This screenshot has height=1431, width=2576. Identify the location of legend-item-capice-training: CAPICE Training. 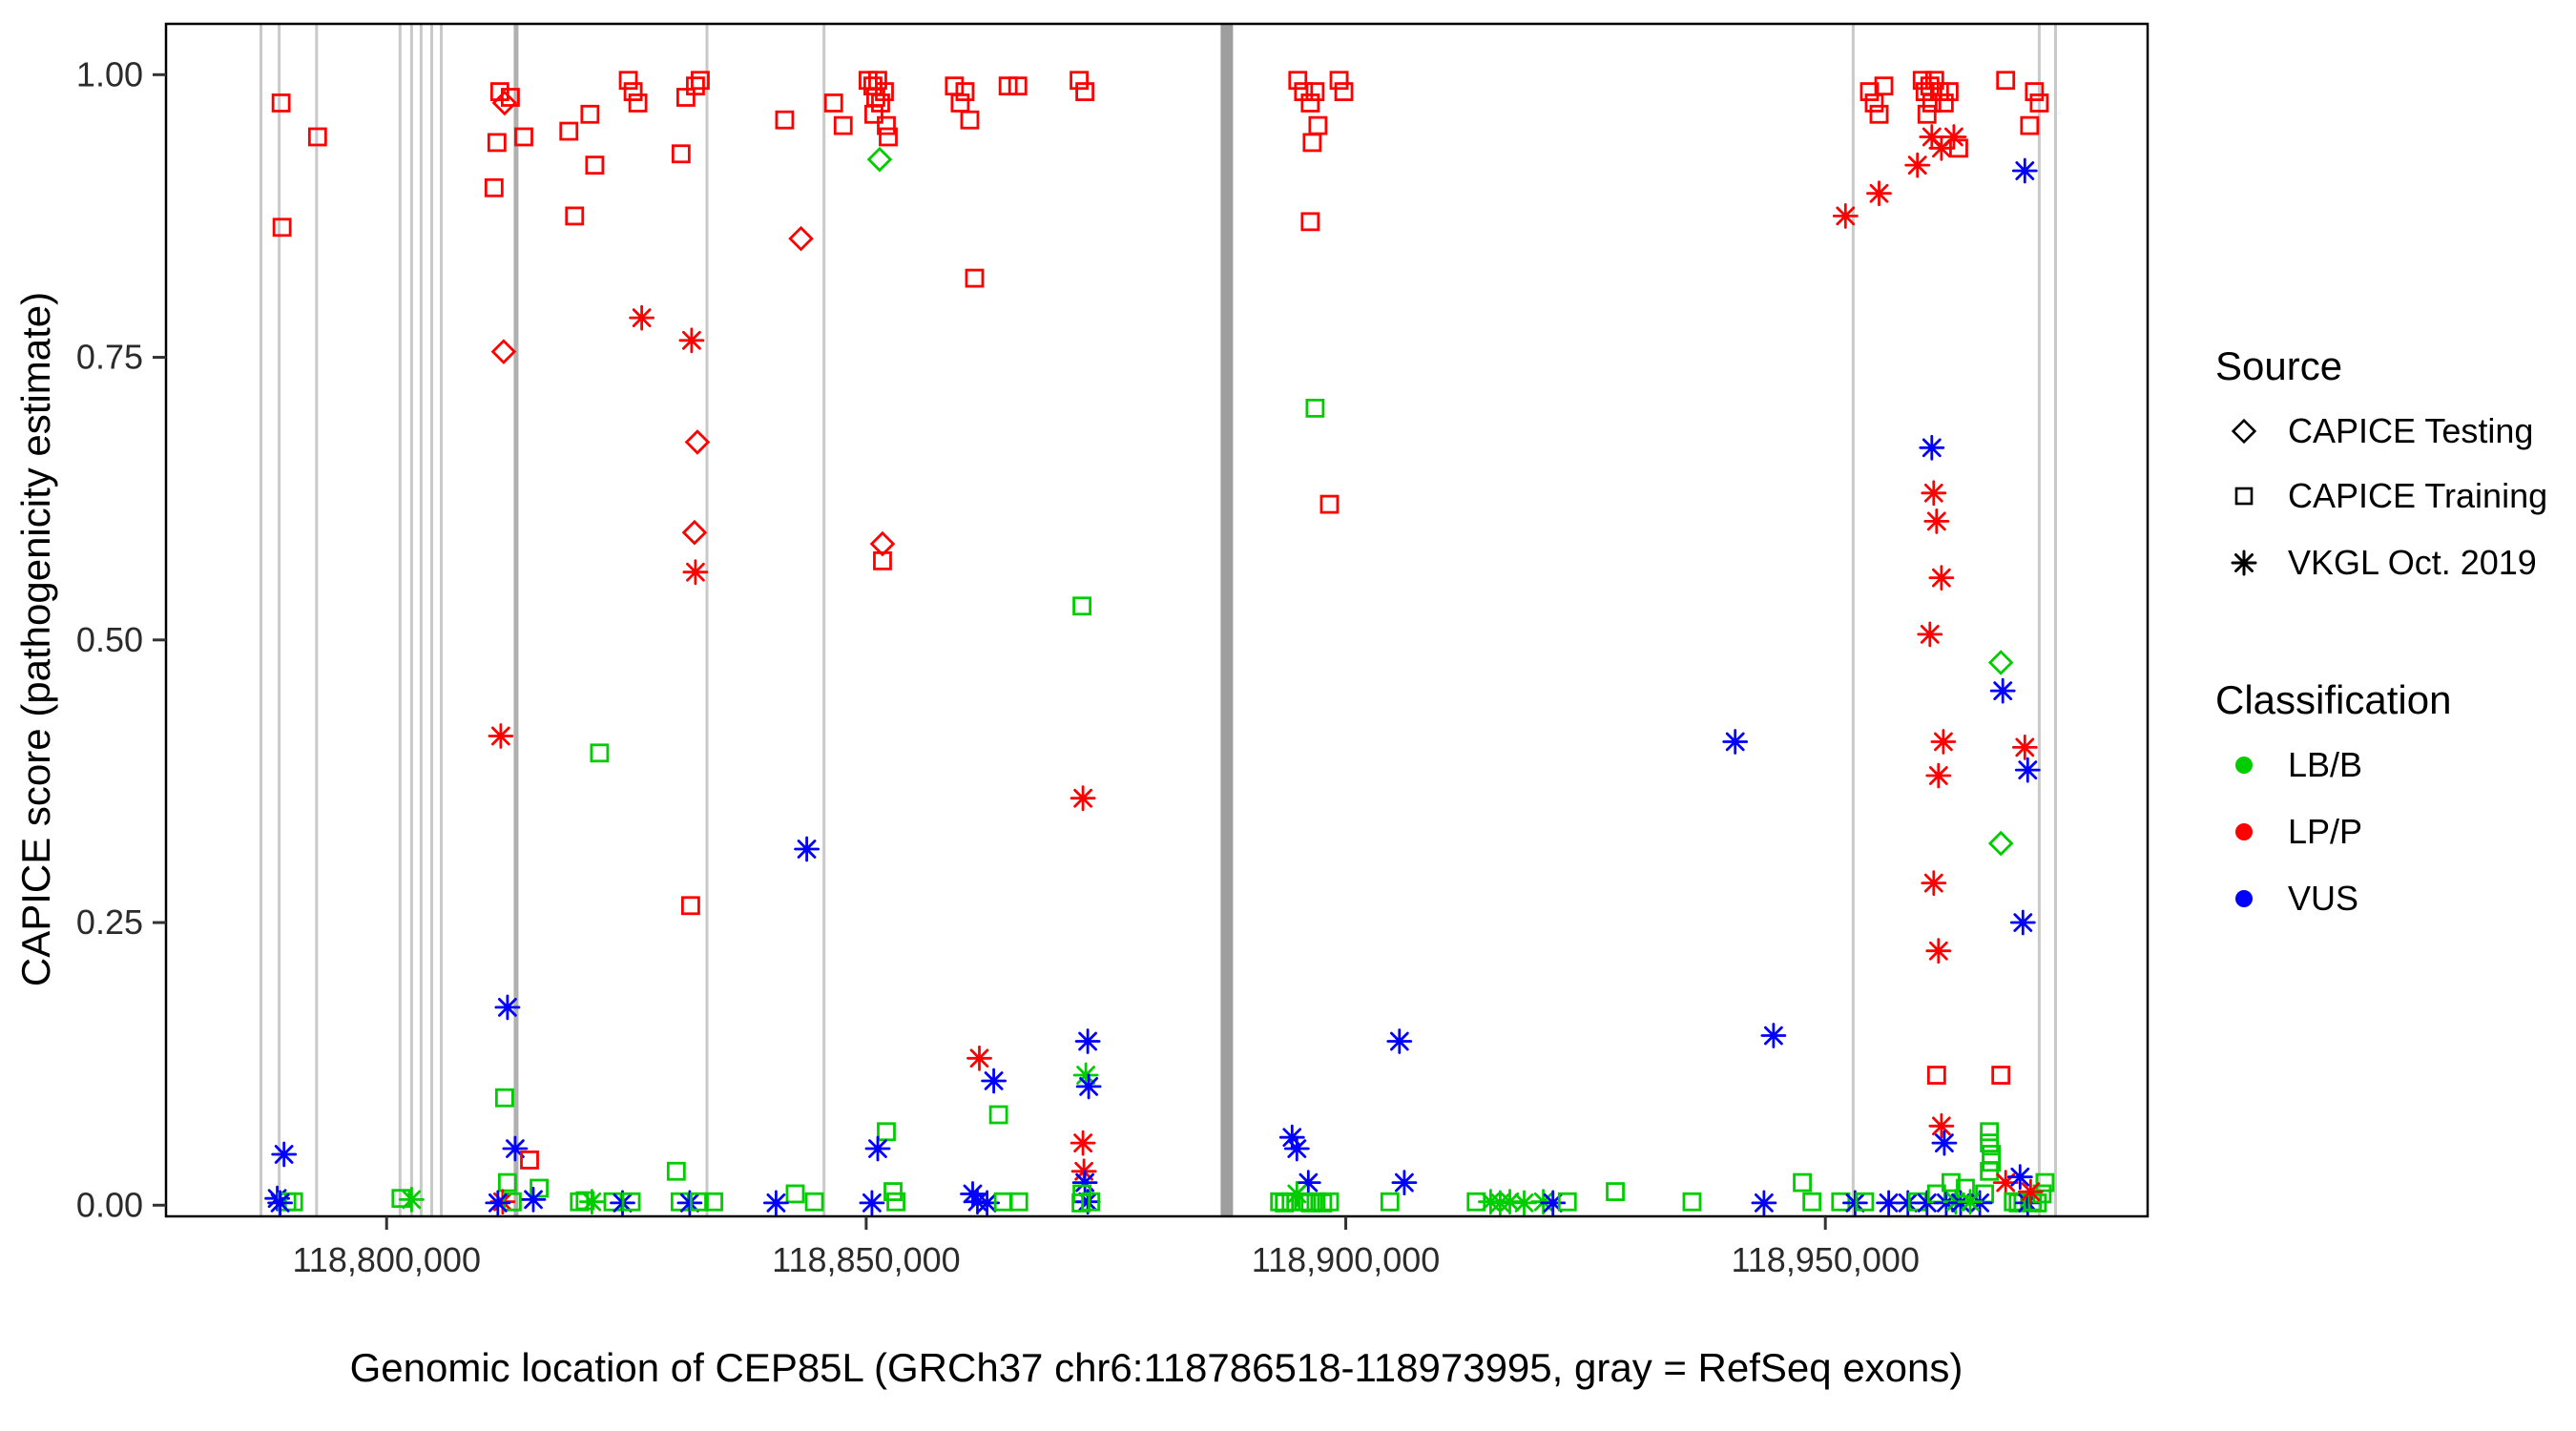
(2390, 495).